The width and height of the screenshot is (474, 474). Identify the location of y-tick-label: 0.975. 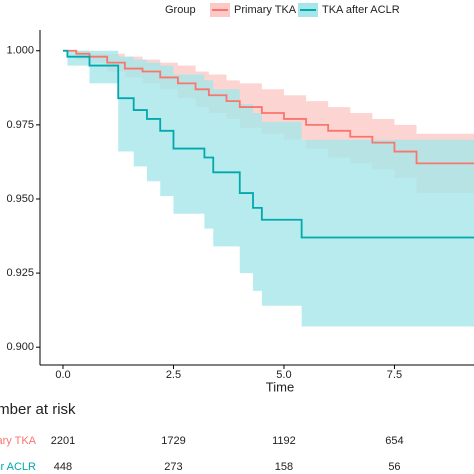
(20, 125).